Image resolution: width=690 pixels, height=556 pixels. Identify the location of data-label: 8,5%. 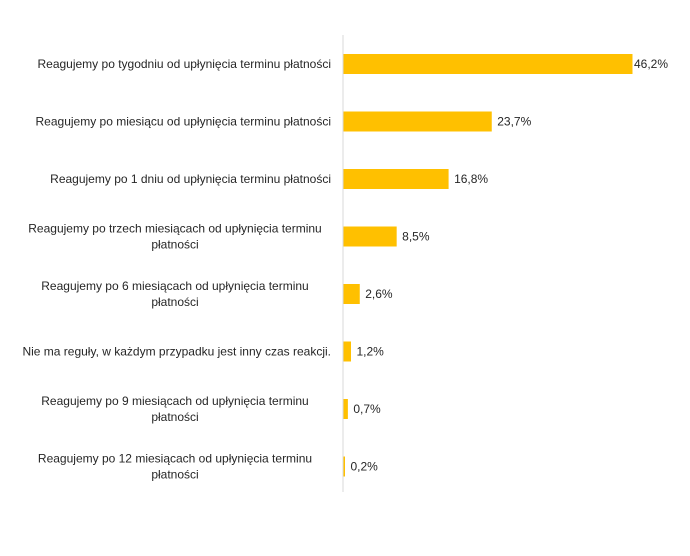
(416, 237).